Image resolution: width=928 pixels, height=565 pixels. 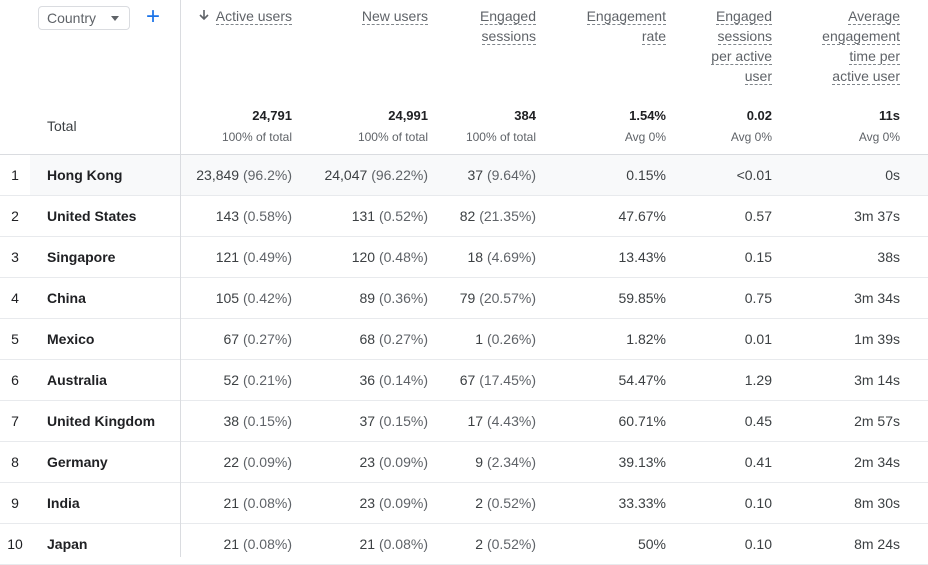 I want to click on metric-value: 2, so click(x=479, y=503).